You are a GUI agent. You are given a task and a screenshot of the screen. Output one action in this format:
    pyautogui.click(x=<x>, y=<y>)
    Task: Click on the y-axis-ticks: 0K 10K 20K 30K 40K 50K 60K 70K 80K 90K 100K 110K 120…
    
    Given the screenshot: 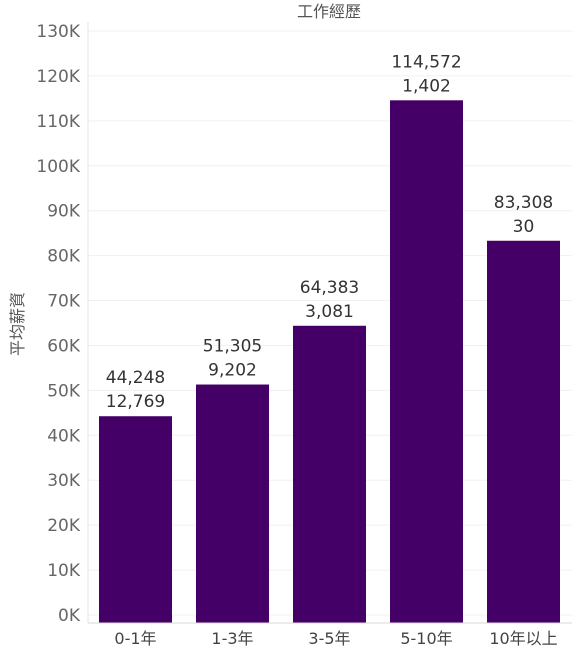 What is the action you would take?
    pyautogui.click(x=58, y=324)
    